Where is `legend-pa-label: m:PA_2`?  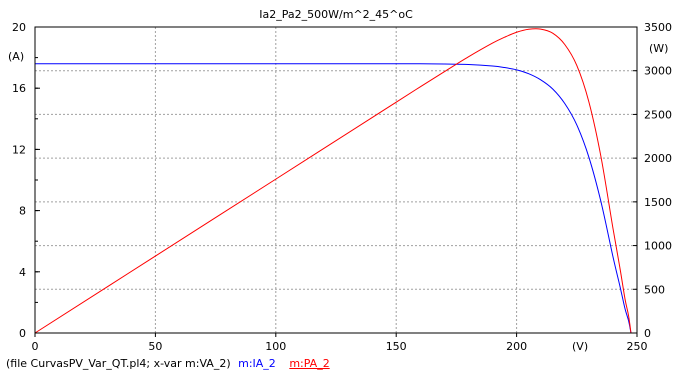 legend-pa-label: m:PA_2 is located at coordinates (309, 363).